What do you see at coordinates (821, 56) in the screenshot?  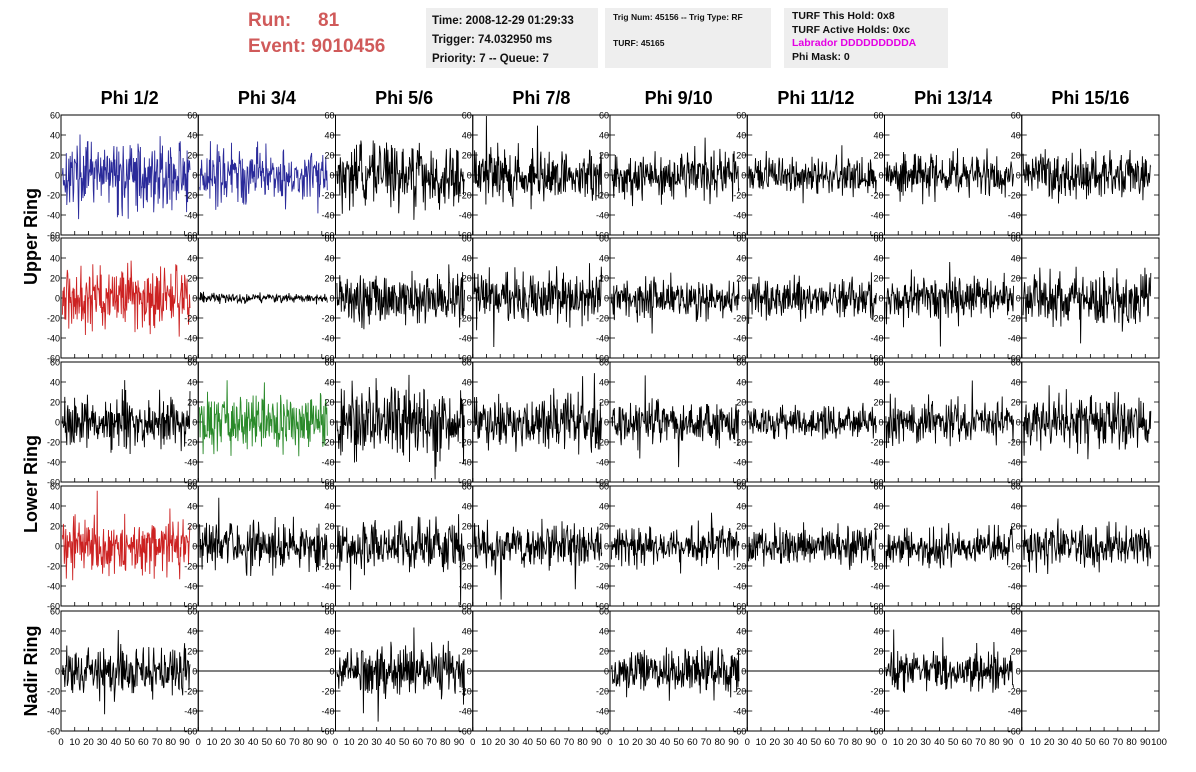 I see `phi-mask-text: Phi Mask: 0` at bounding box center [821, 56].